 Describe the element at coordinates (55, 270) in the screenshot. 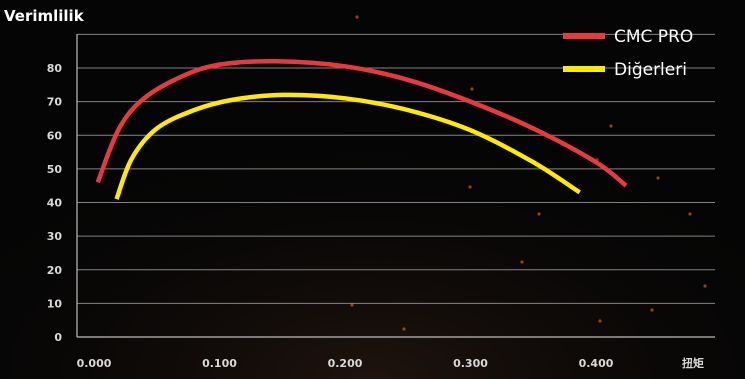

I see `y-tick-label: 20` at that location.